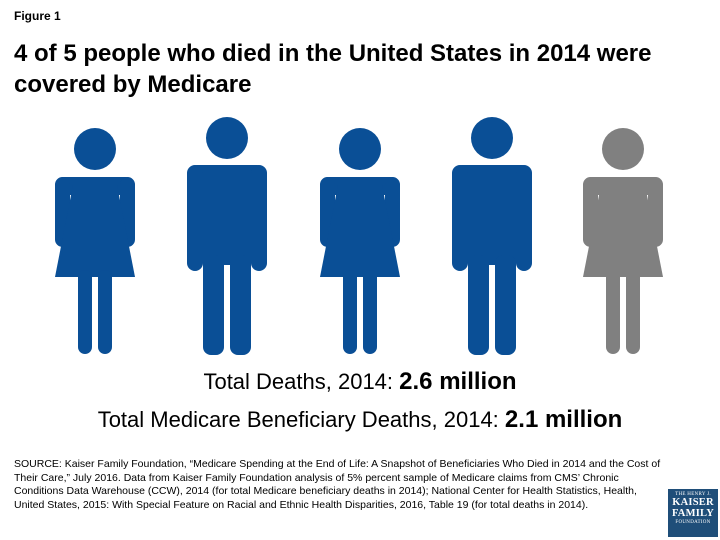  I want to click on total-deaths-value: 2.6 million, so click(458, 381).